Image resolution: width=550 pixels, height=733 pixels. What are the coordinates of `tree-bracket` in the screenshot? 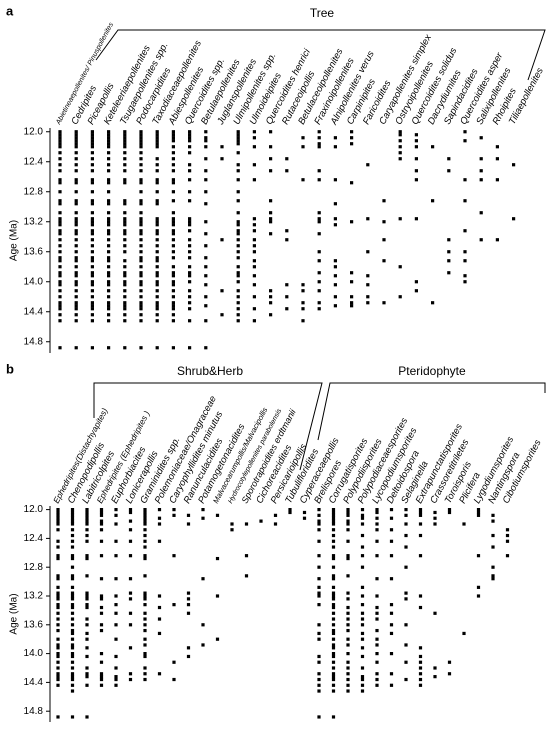 It's located at (320, 55).